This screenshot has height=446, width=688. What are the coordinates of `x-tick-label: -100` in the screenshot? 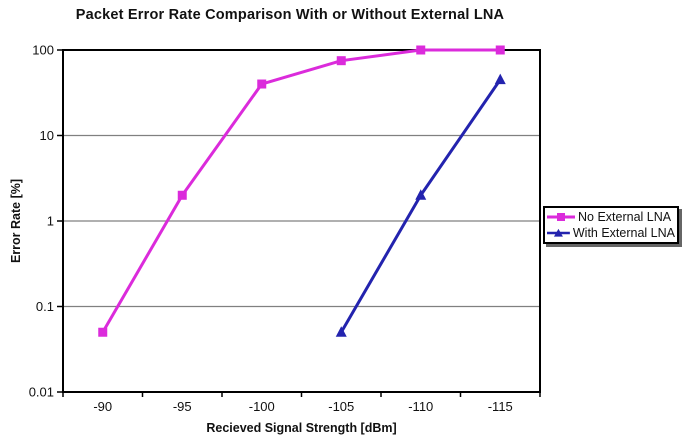 It's located at (262, 406).